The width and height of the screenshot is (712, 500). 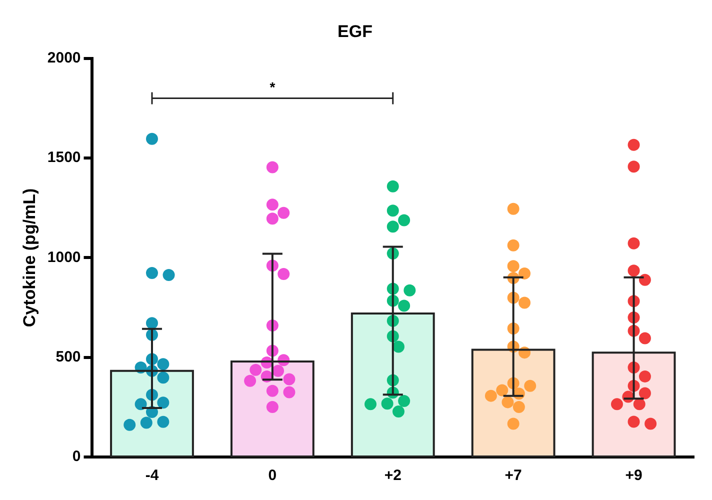 What do you see at coordinates (393, 475) in the screenshot?
I see `x-tick-label: +2` at bounding box center [393, 475].